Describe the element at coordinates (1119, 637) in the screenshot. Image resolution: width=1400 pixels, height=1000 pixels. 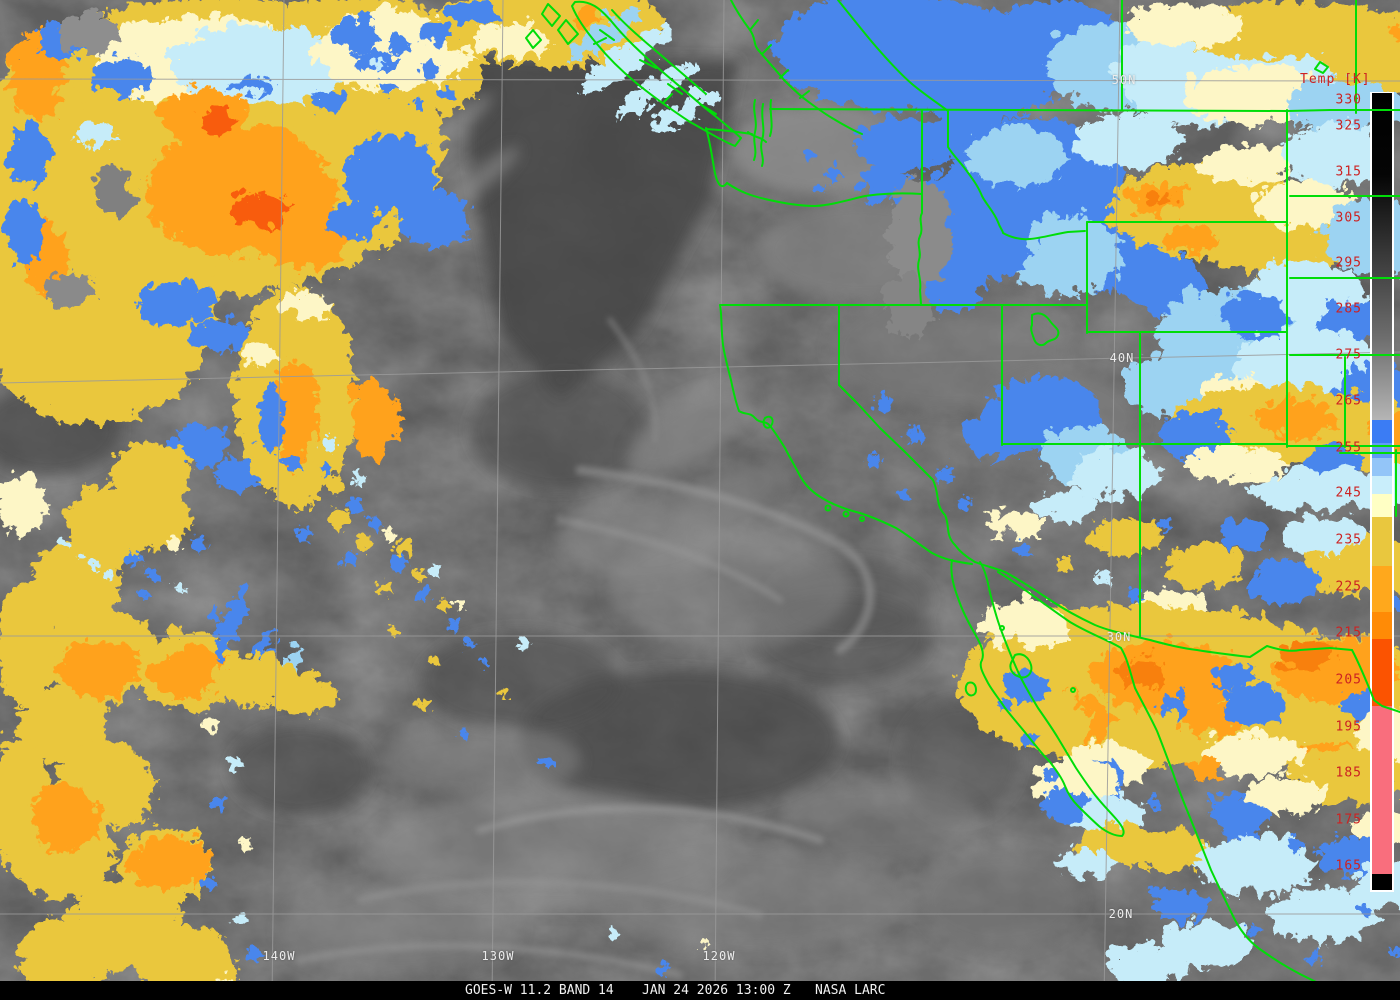
I see `lat-label: 30N` at that location.